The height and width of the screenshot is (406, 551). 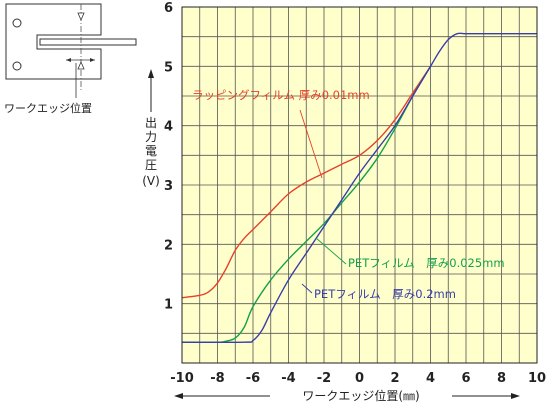 What do you see at coordinates (217, 378) in the screenshot?
I see `x-tick-label: -8` at bounding box center [217, 378].